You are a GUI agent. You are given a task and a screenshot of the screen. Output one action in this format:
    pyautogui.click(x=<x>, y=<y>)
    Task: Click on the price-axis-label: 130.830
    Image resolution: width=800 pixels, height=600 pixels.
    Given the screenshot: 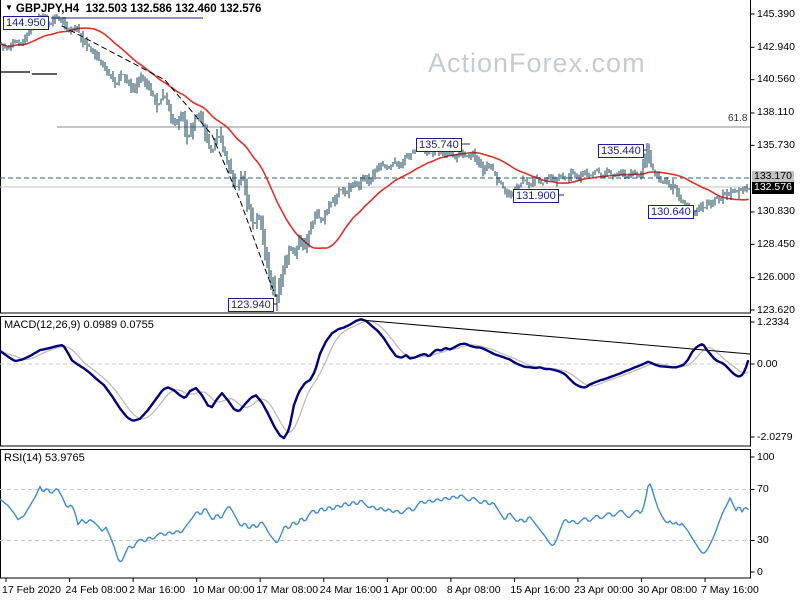 What is the action you would take?
    pyautogui.click(x=776, y=211)
    